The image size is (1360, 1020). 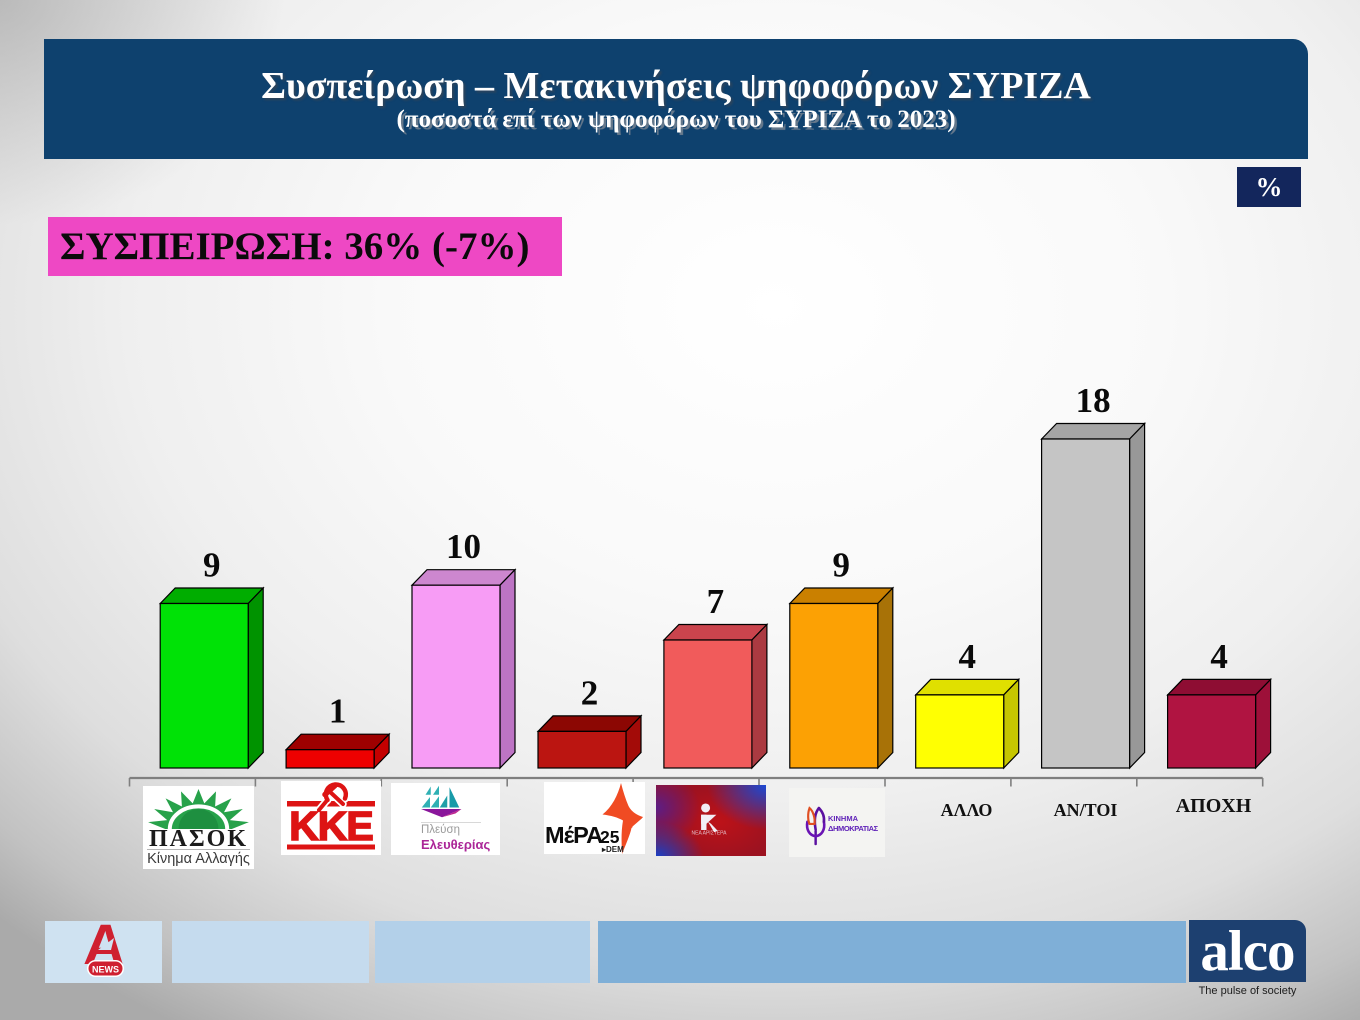 I want to click on svg-text: ▸DEM, so click(x=612, y=849).